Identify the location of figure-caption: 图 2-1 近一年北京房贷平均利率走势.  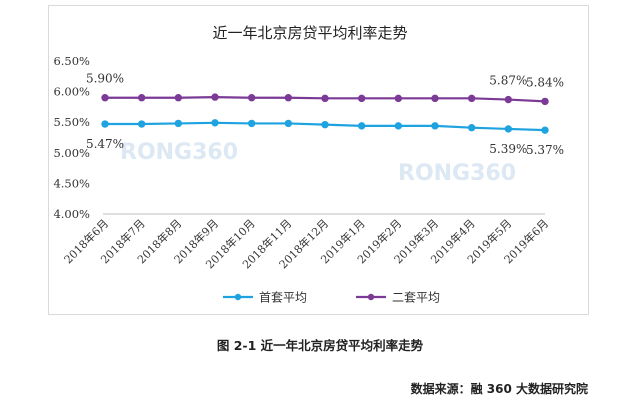
(320, 345).